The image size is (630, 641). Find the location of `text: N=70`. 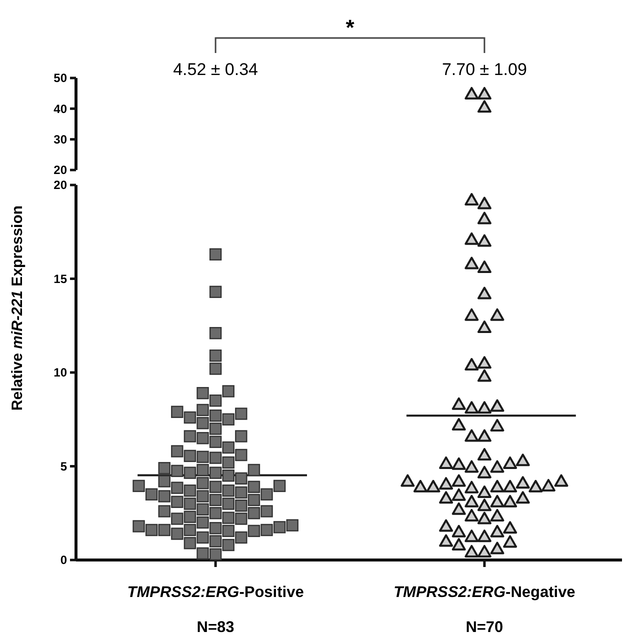

text: N=70 is located at coordinates (485, 627).